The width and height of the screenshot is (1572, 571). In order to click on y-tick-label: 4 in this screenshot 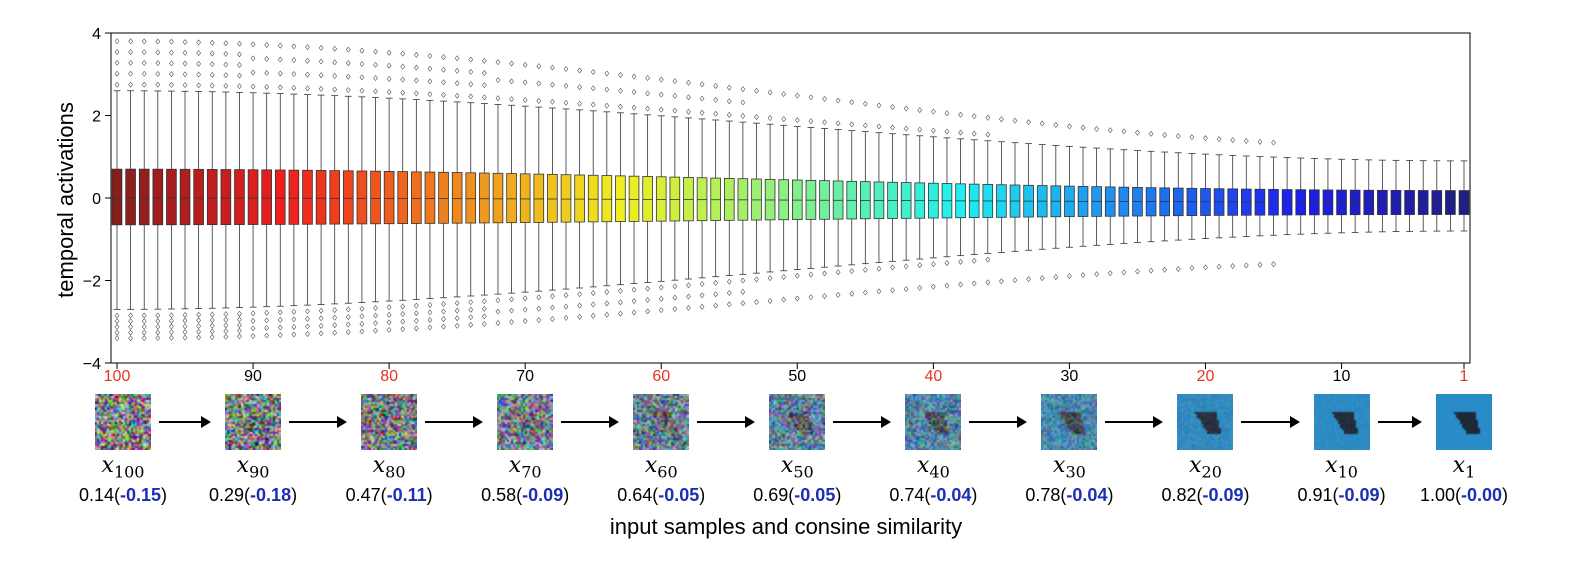, I will do `click(96, 34)`.